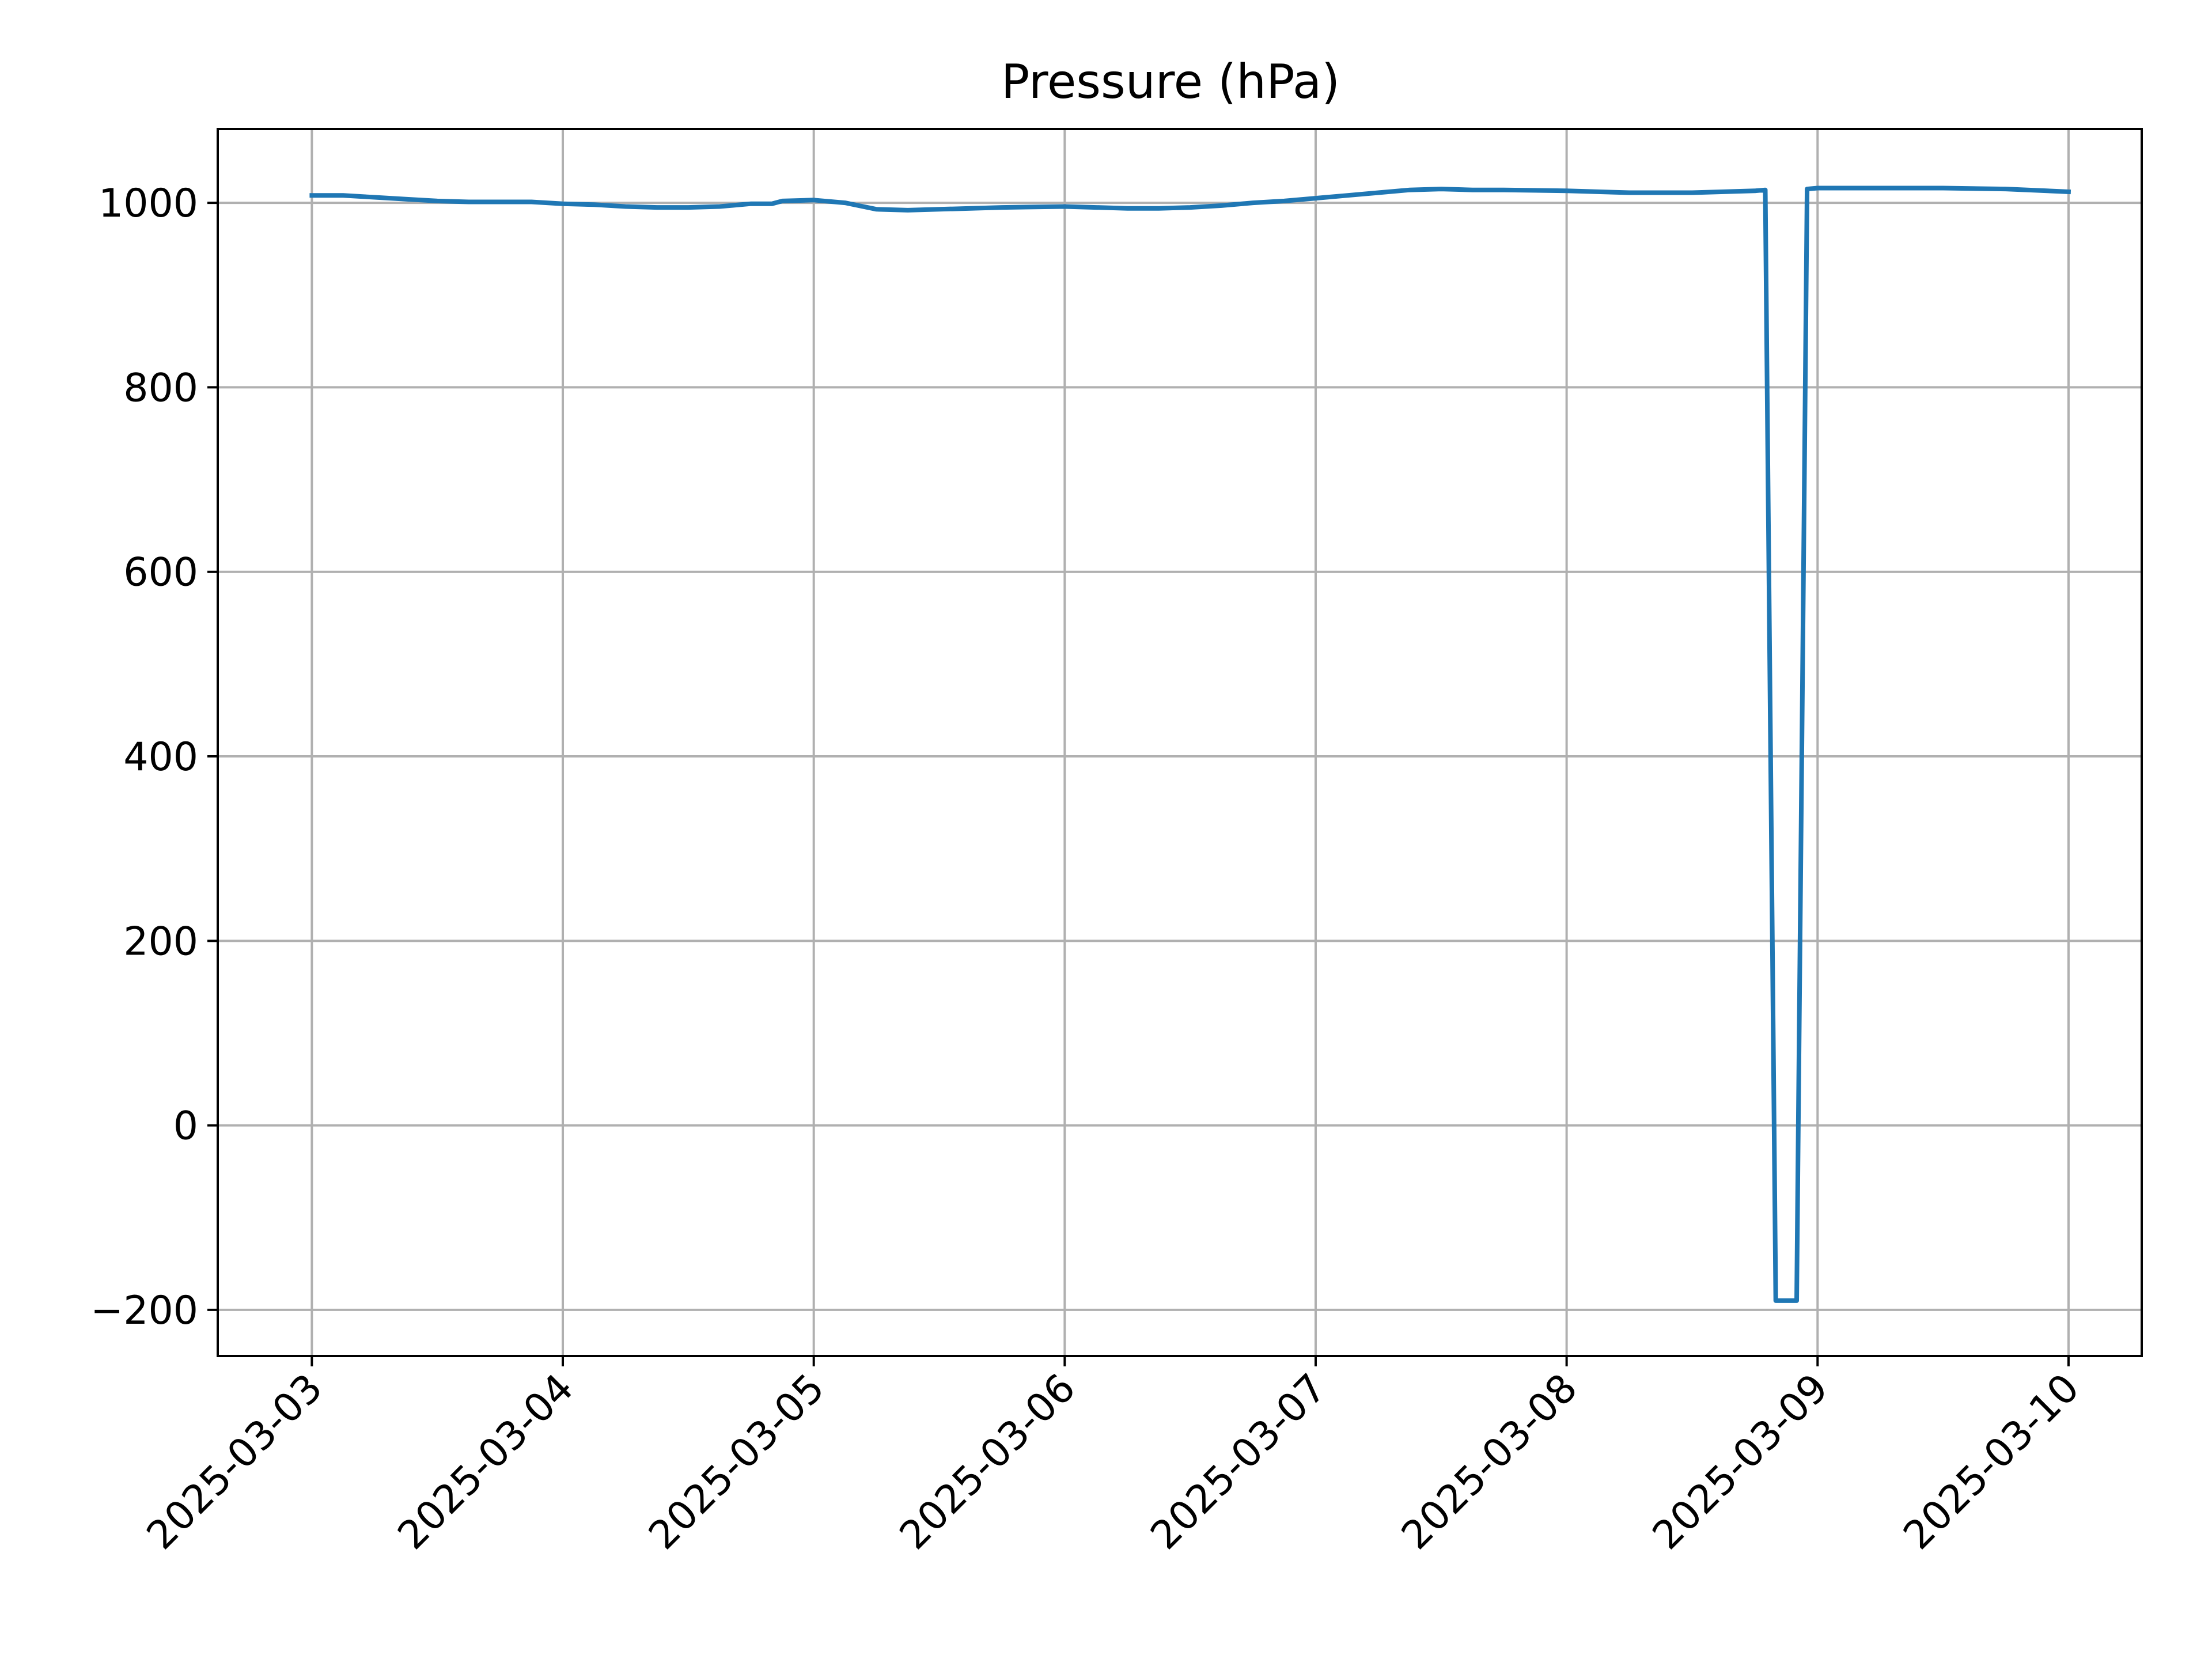 Image resolution: width=2212 pixels, height=1659 pixels. I want to click on y-tick-label: 600, so click(160, 573).